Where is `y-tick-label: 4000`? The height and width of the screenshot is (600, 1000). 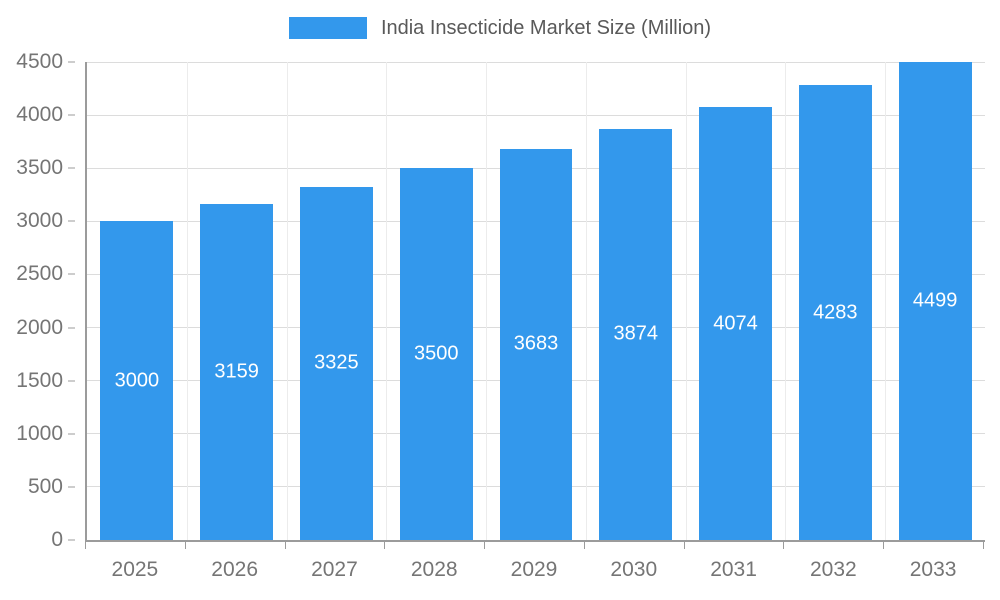
y-tick-label: 4000 is located at coordinates (39, 115).